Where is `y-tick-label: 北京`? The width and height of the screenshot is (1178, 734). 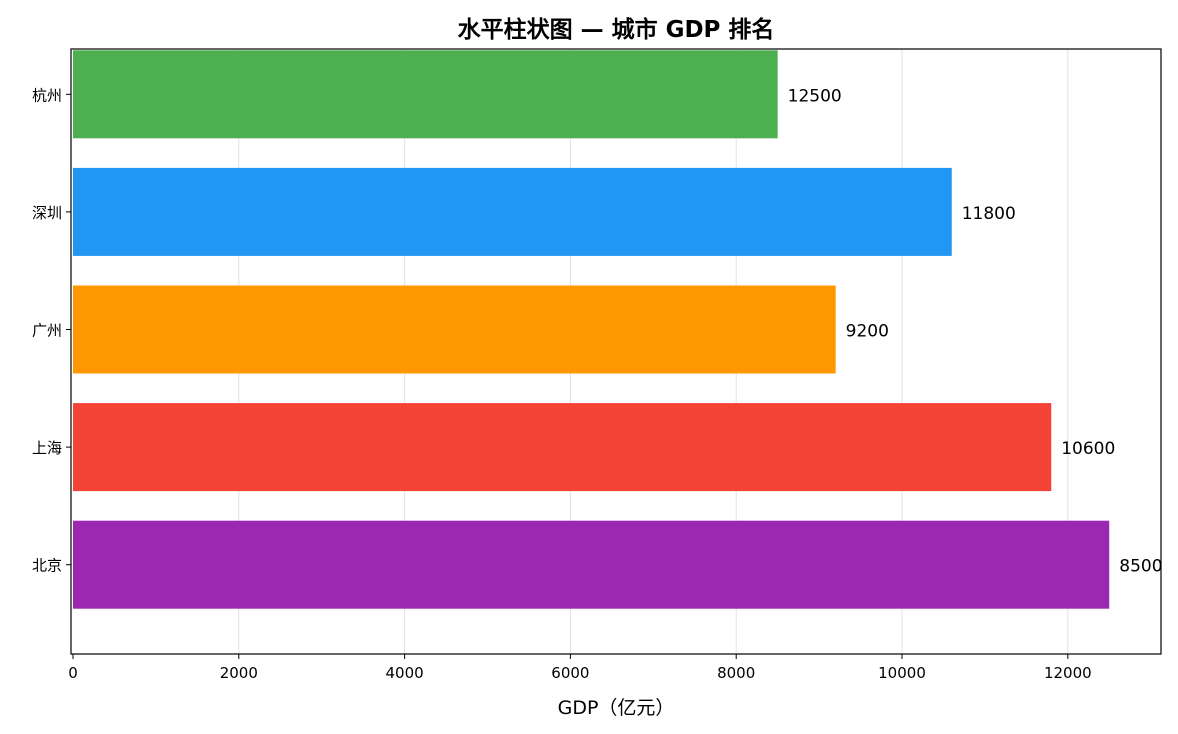 y-tick-label: 北京 is located at coordinates (47, 566).